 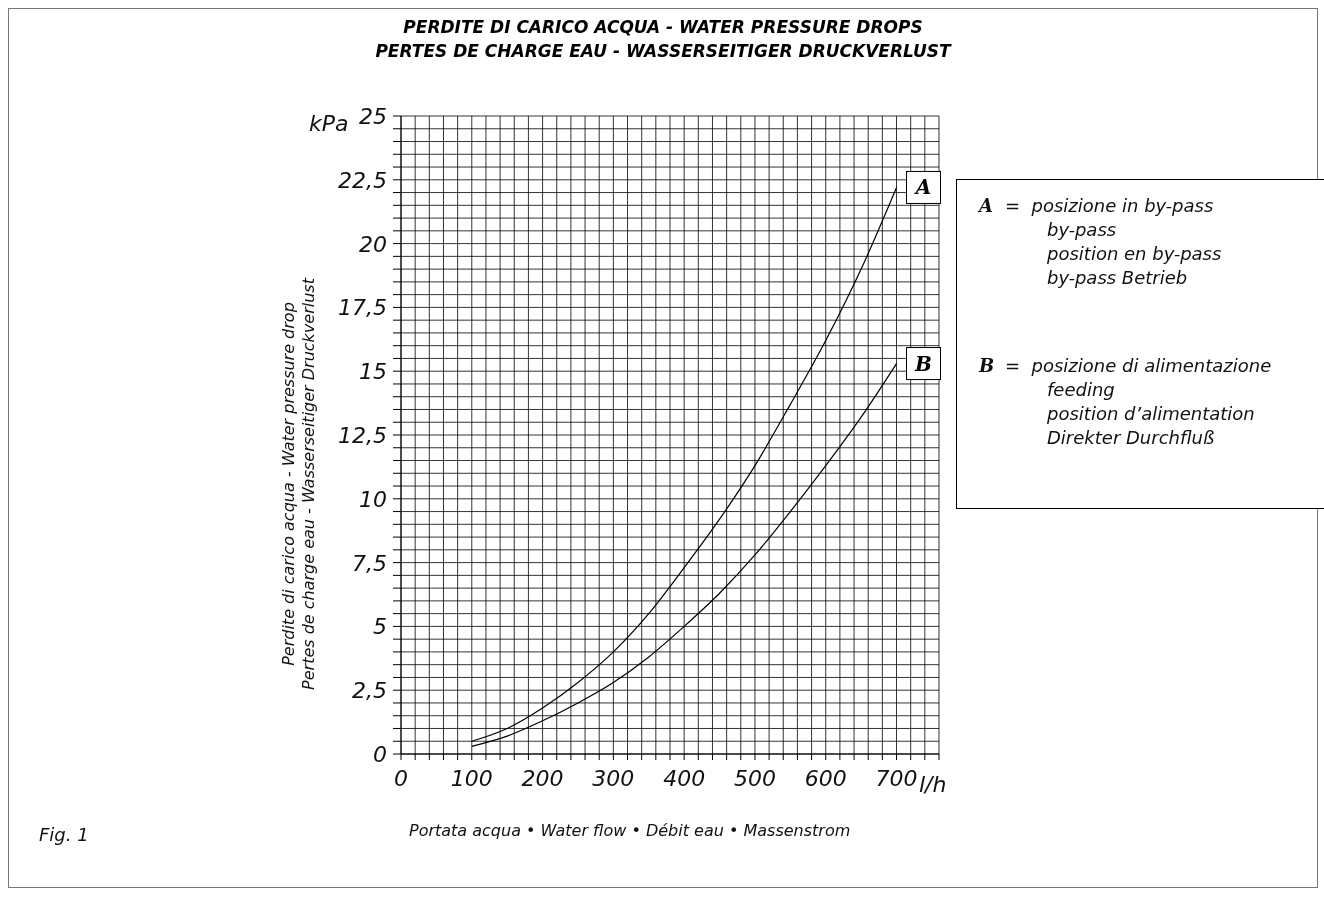 I want to click on x-tick-label: 600, so click(x=825, y=778).